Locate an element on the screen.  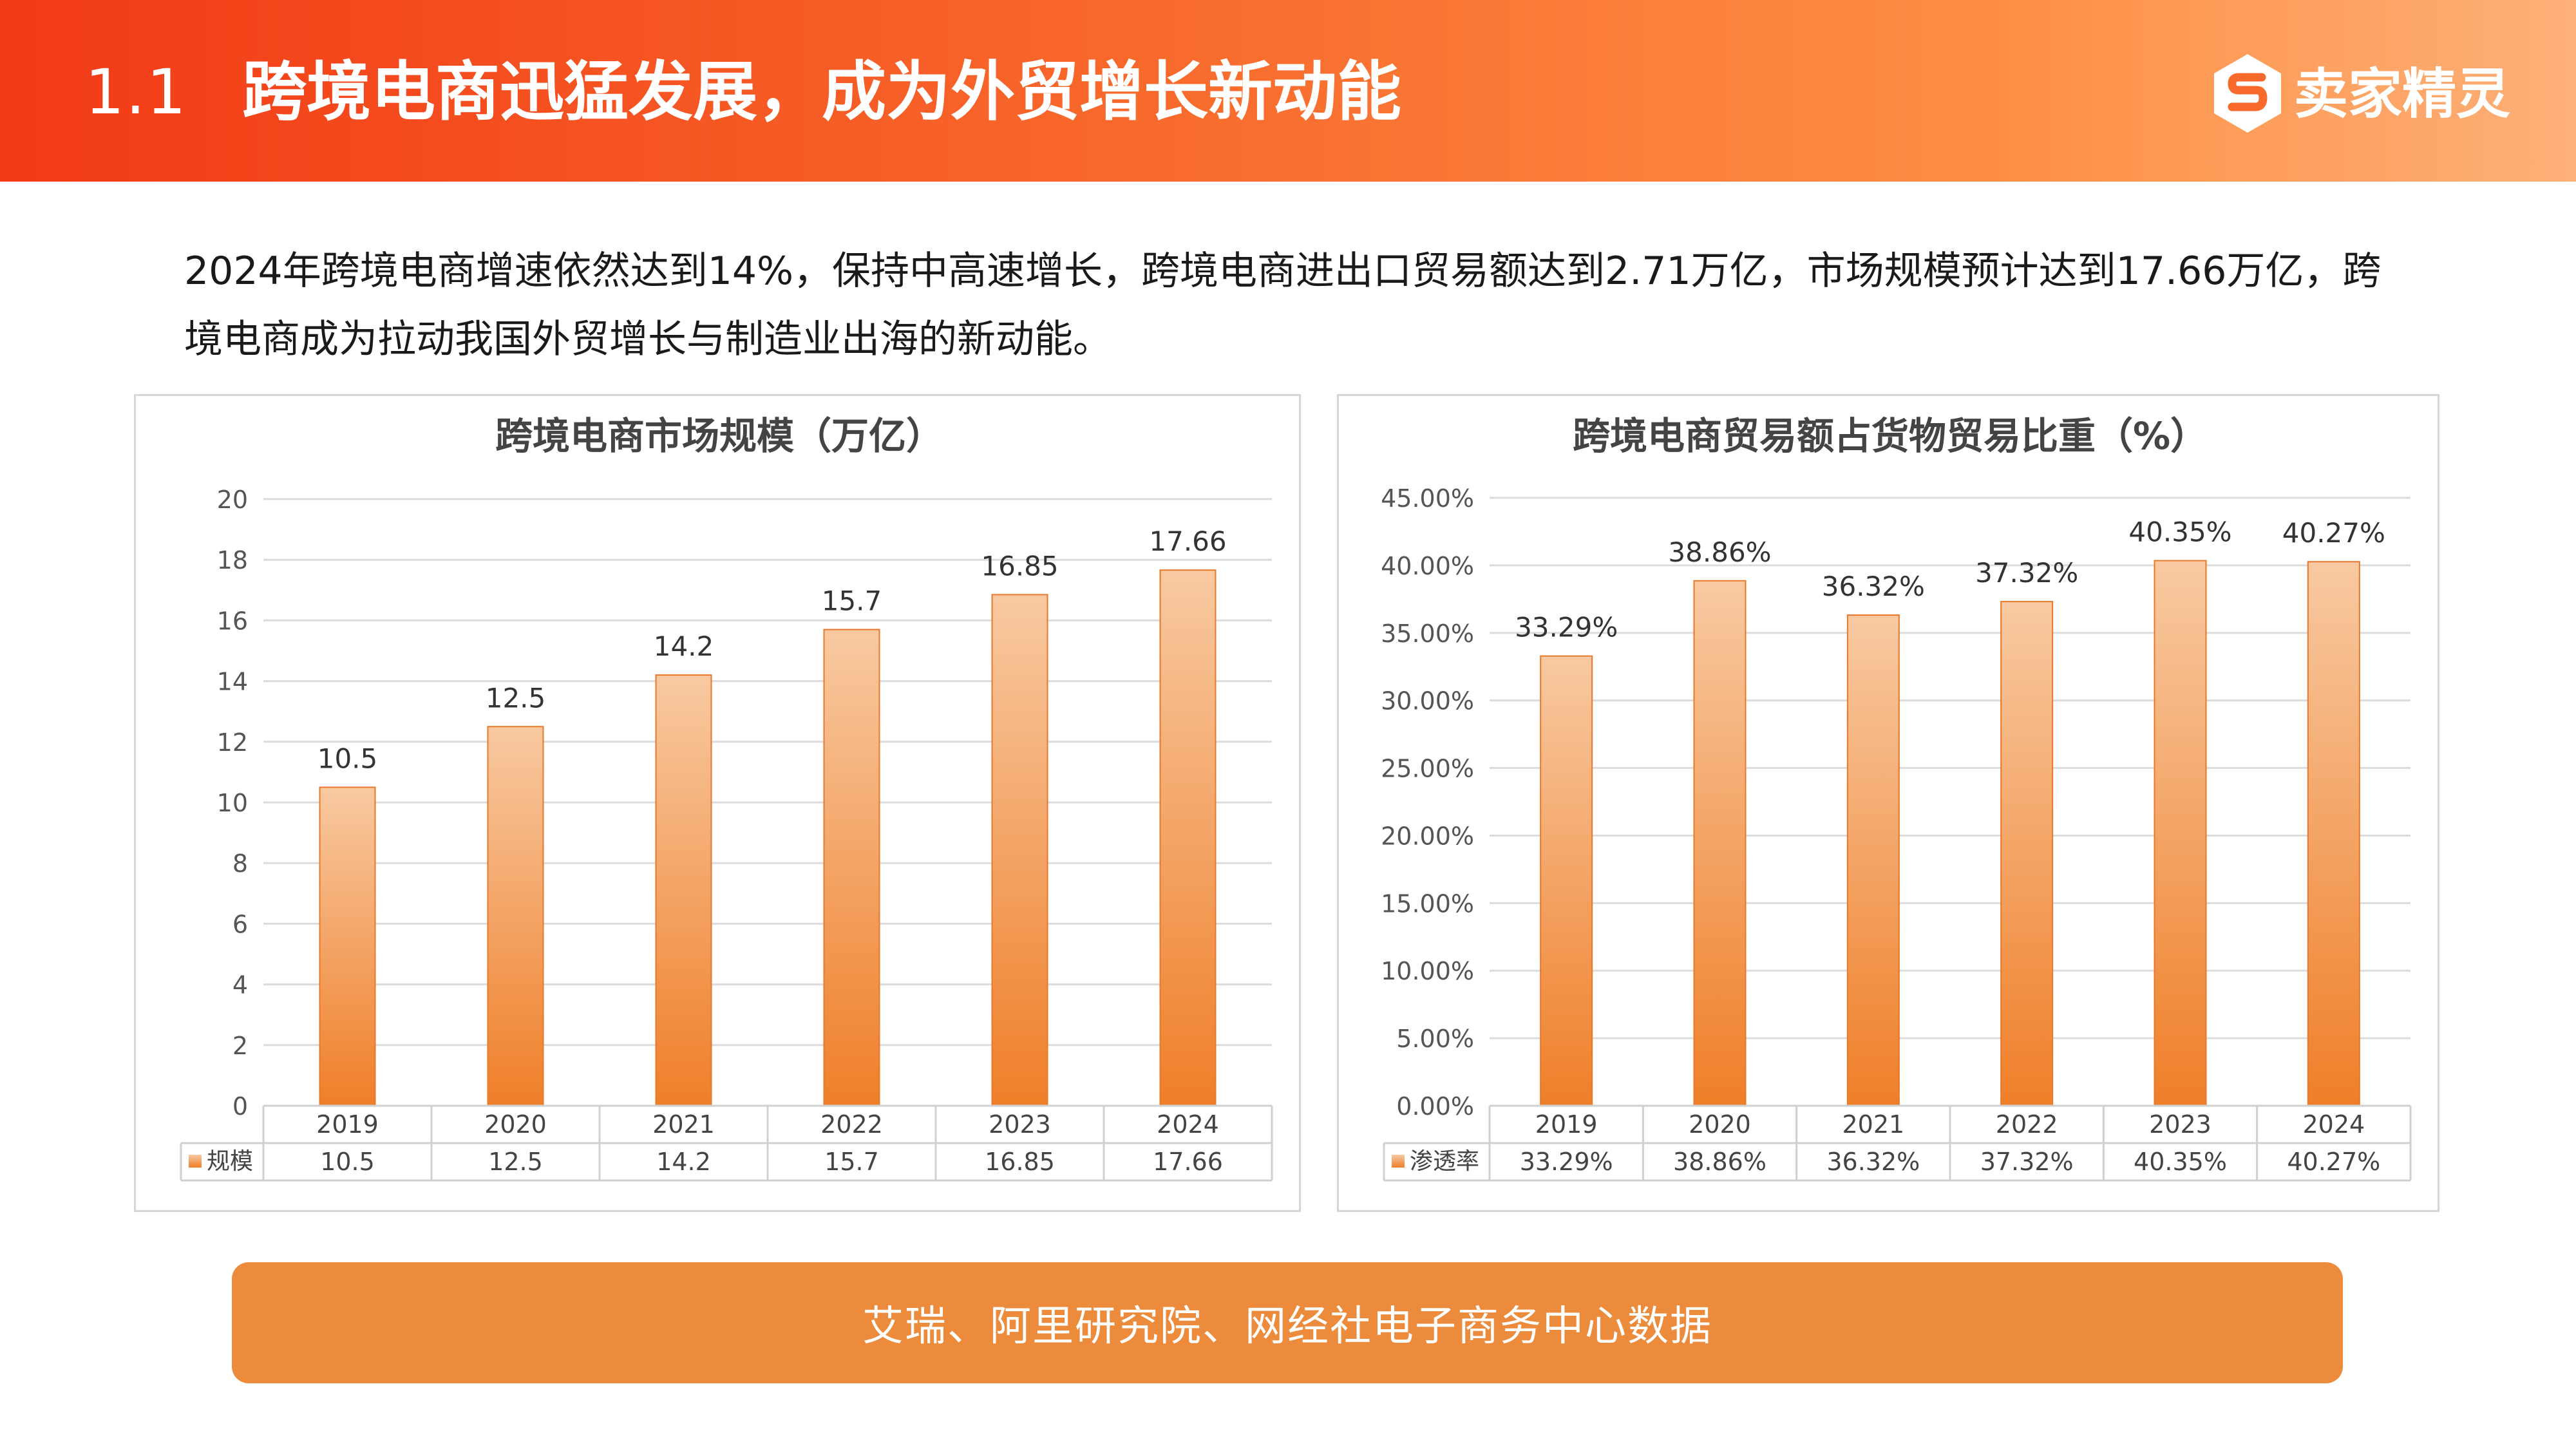
y-tick-label: 0 is located at coordinates (240, 1106).